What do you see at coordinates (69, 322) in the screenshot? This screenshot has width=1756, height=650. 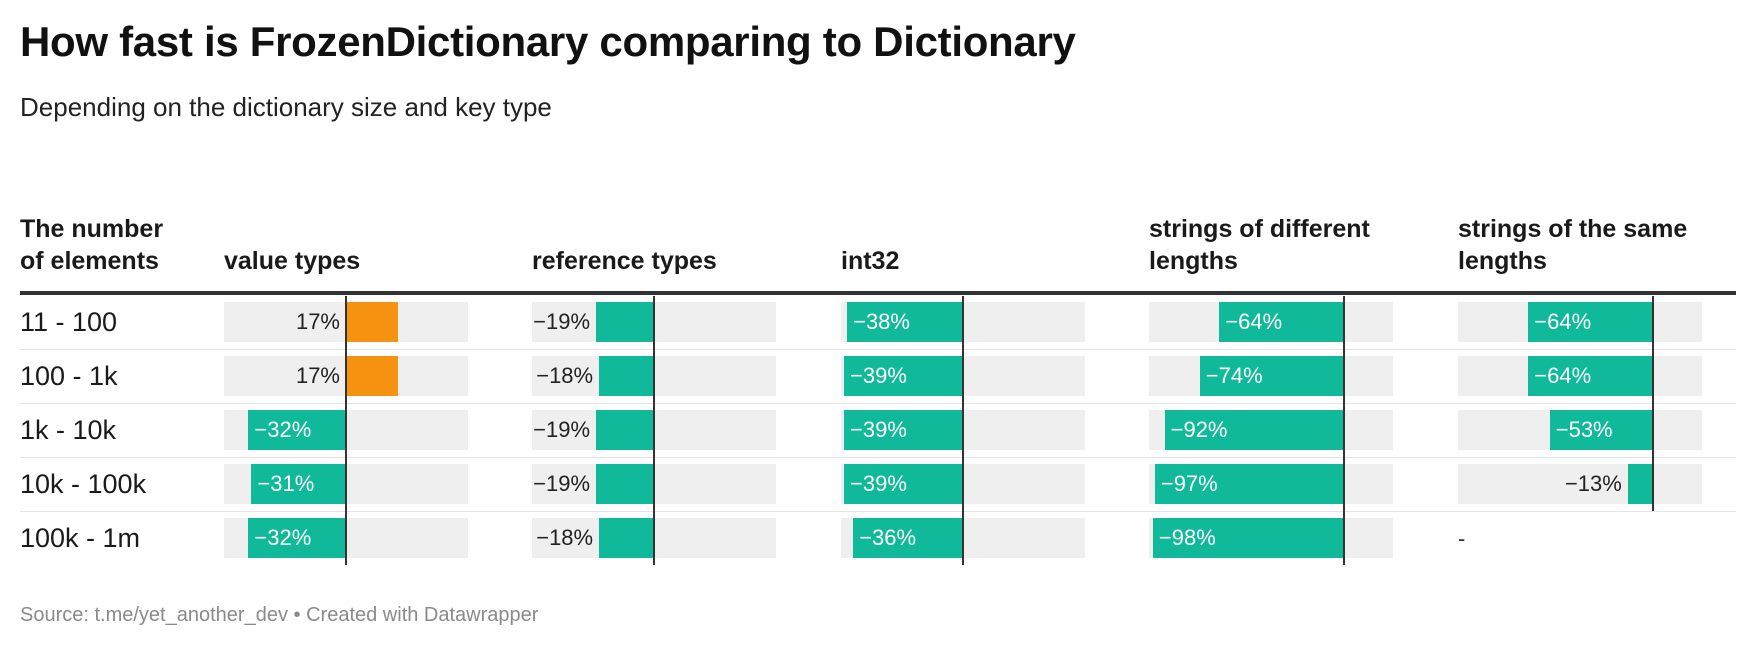 I see `row-label: 11 - 100` at bounding box center [69, 322].